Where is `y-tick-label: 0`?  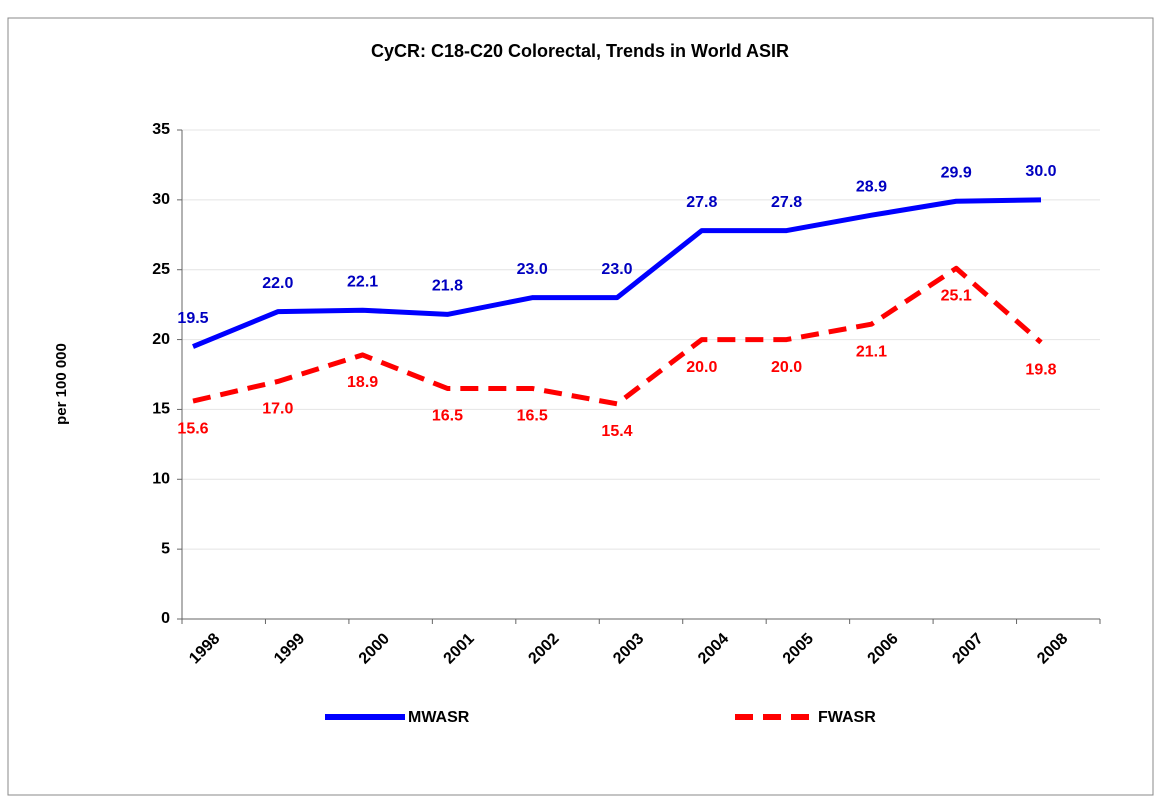 y-tick-label: 0 is located at coordinates (165, 618).